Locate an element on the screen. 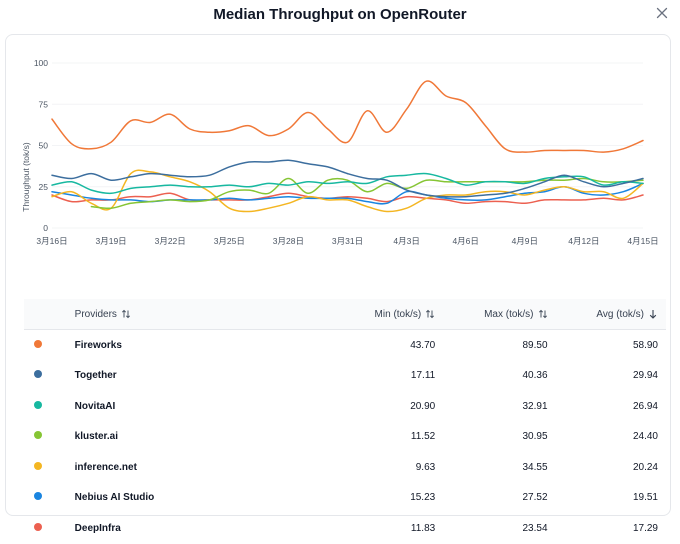 This screenshot has height=544, width=680. table-row: NovitaAI 20.90 32.91 26.94 is located at coordinates (345, 406).